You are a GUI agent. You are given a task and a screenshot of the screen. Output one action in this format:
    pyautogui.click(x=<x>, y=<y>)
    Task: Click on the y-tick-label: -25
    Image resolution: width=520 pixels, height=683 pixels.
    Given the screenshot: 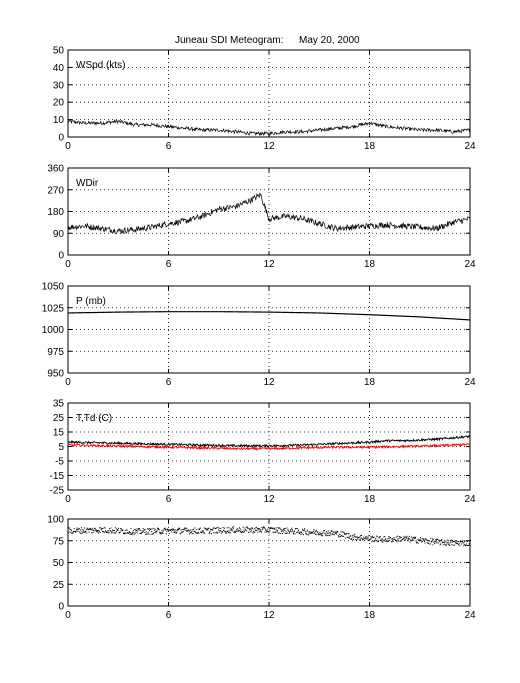 What is the action you would take?
    pyautogui.click(x=57, y=491)
    